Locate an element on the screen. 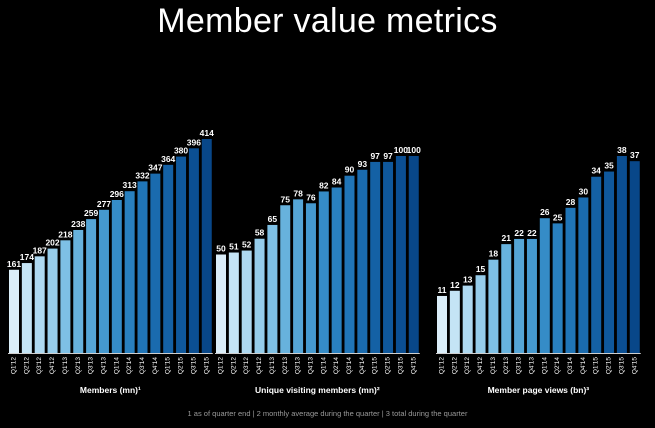  chart-3-data-label: 26 is located at coordinates (545, 212).